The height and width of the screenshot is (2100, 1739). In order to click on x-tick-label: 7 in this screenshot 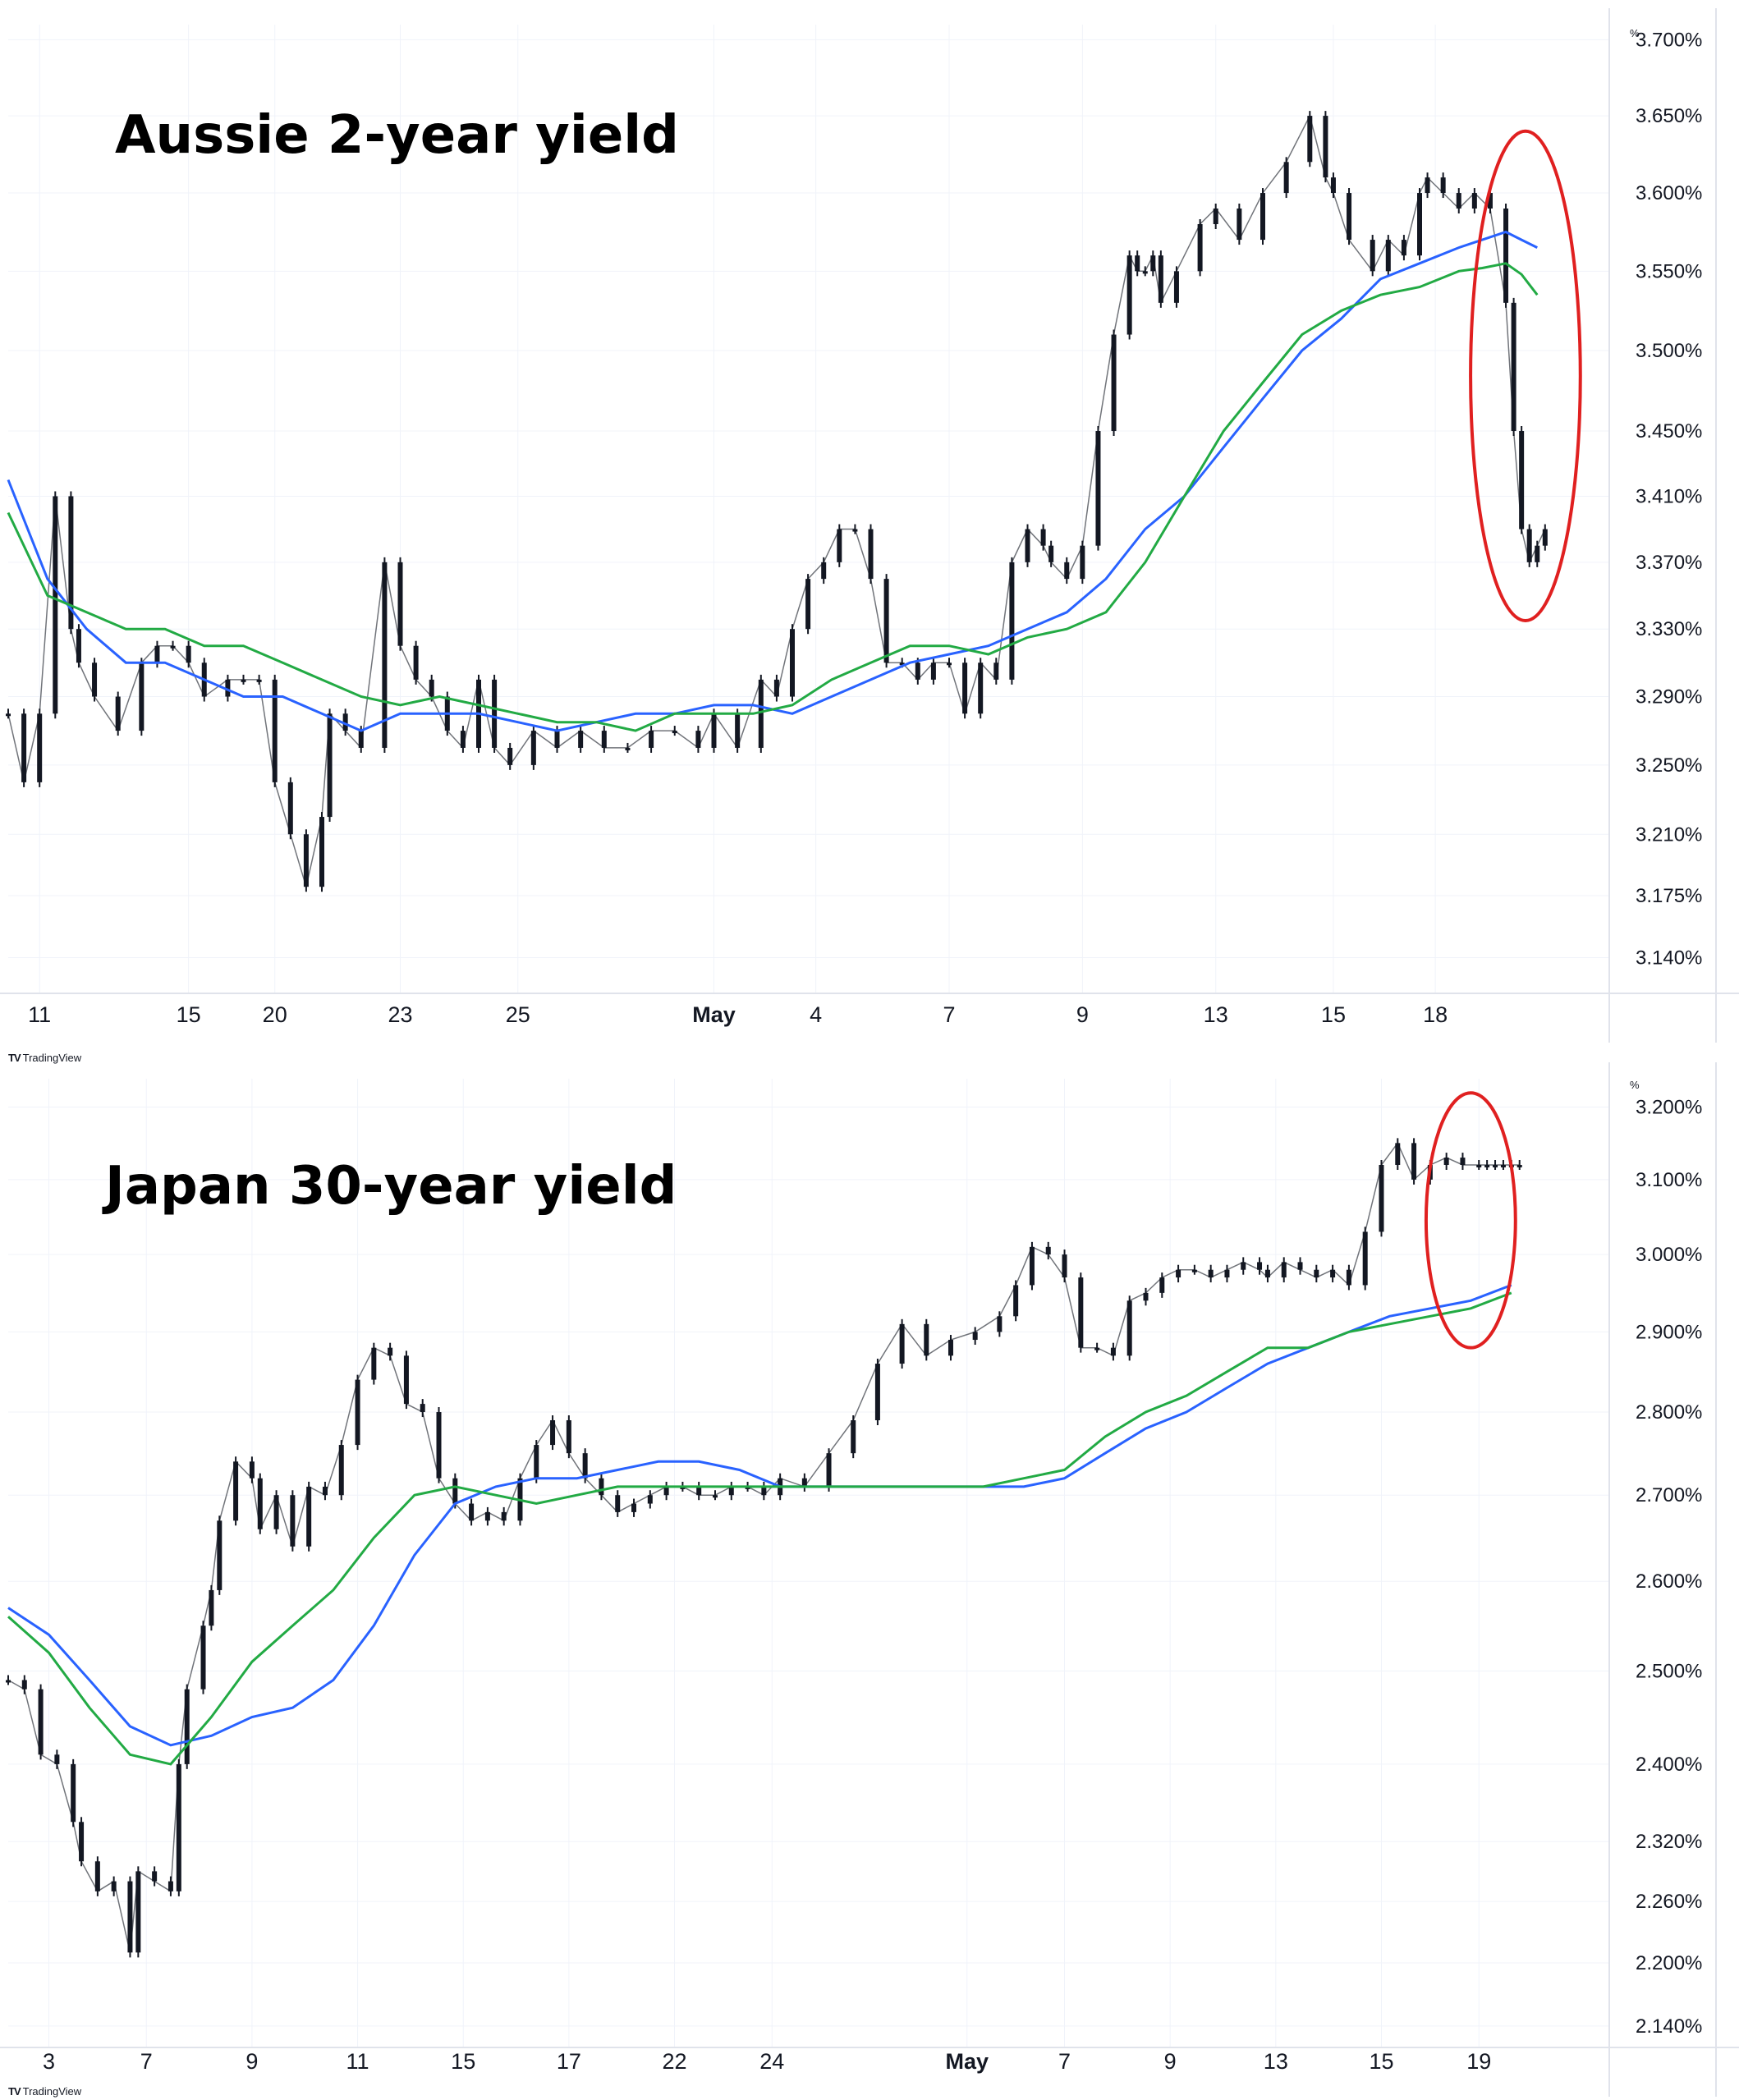, I will do `click(949, 1014)`.